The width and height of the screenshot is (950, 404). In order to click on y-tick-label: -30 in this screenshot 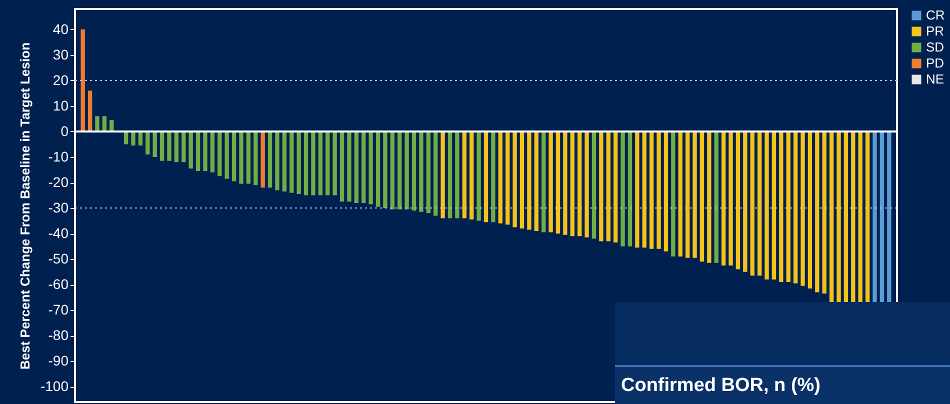, I will do `click(58, 208)`.